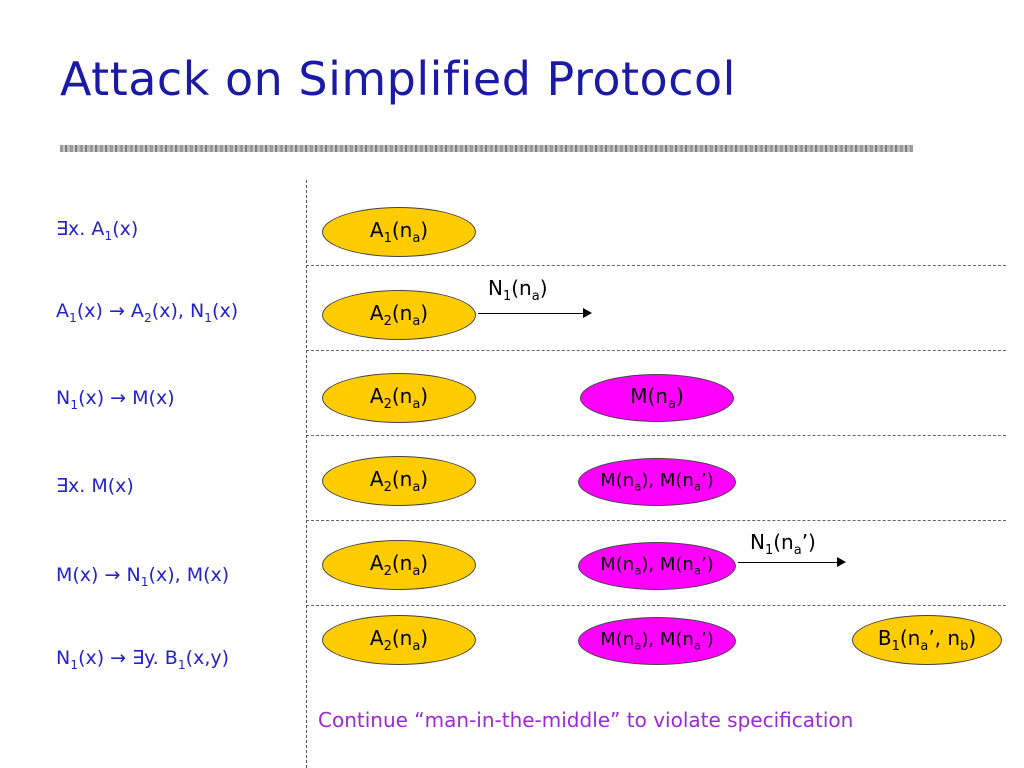 This screenshot has height=768, width=1024. I want to click on principal-node-a1: A1(na), so click(399, 232).